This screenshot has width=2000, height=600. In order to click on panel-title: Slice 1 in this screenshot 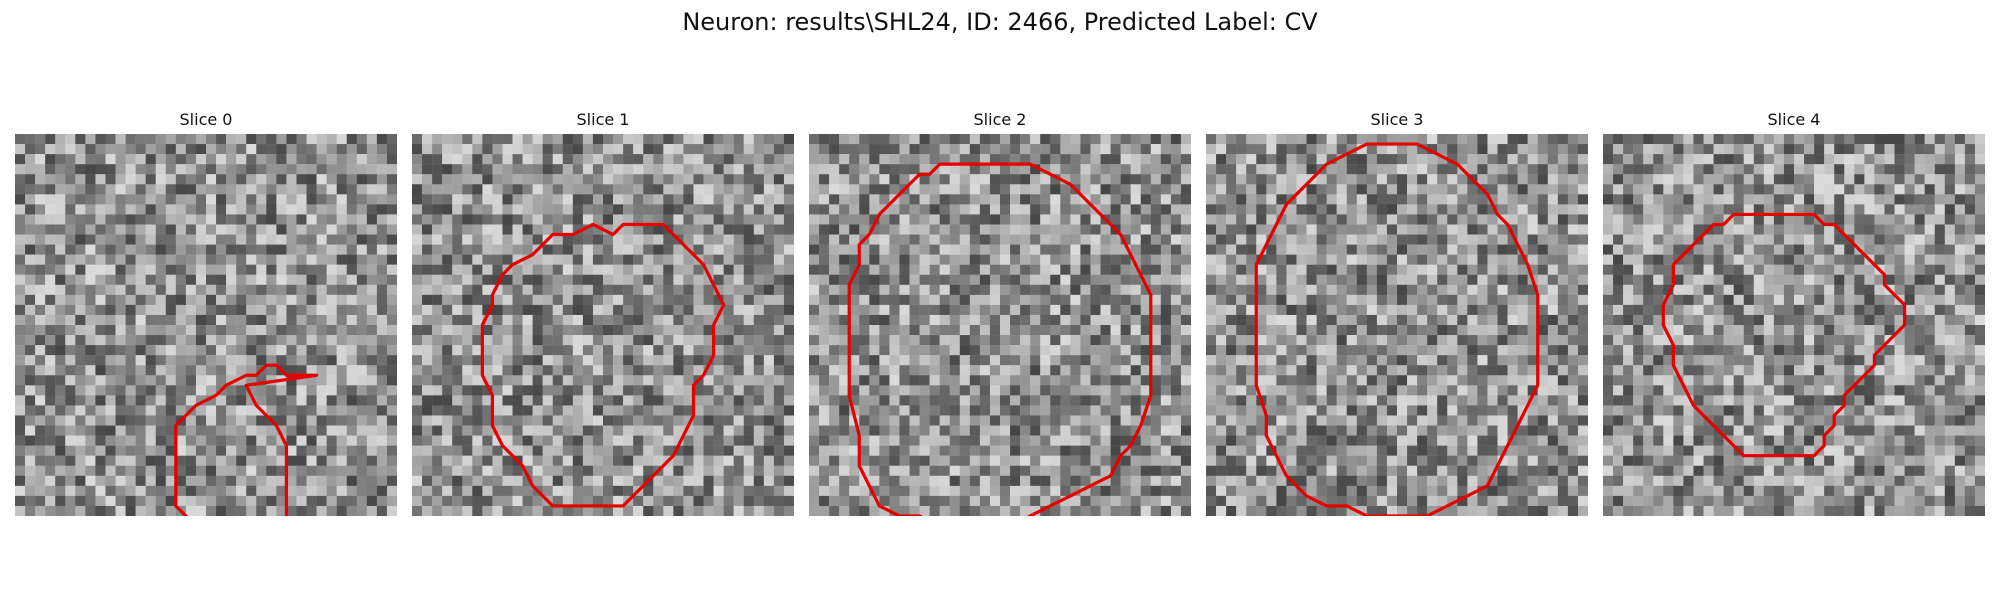, I will do `click(603, 119)`.